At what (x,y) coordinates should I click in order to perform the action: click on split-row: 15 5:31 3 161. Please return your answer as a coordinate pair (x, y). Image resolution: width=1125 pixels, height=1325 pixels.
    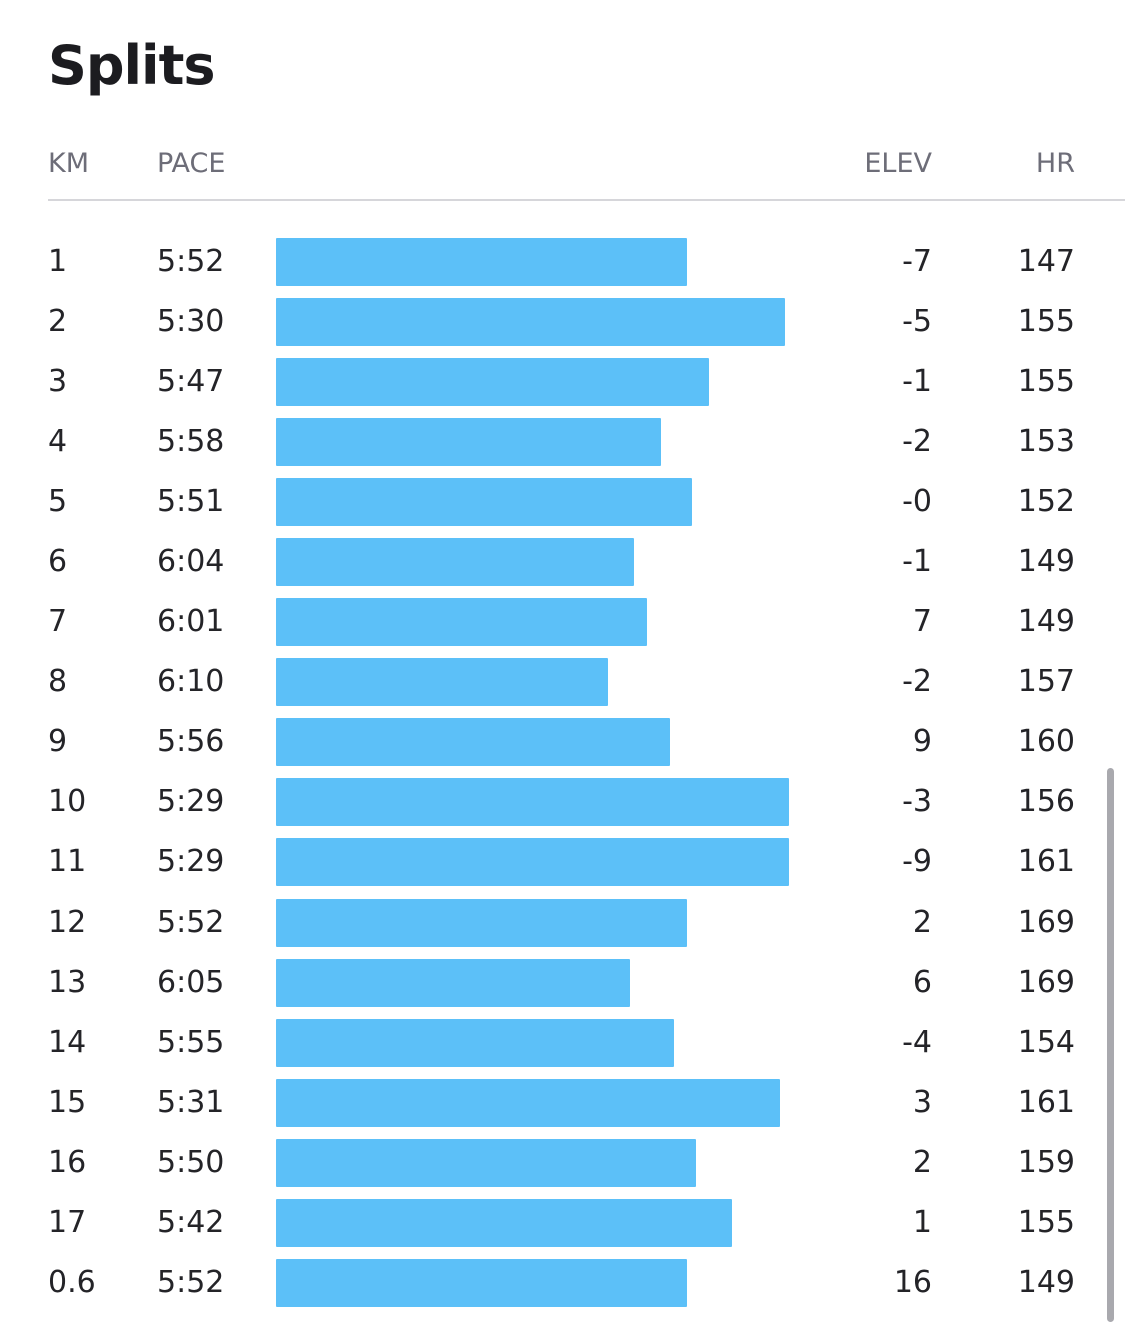
    Looking at the image, I should click on (562, 1103).